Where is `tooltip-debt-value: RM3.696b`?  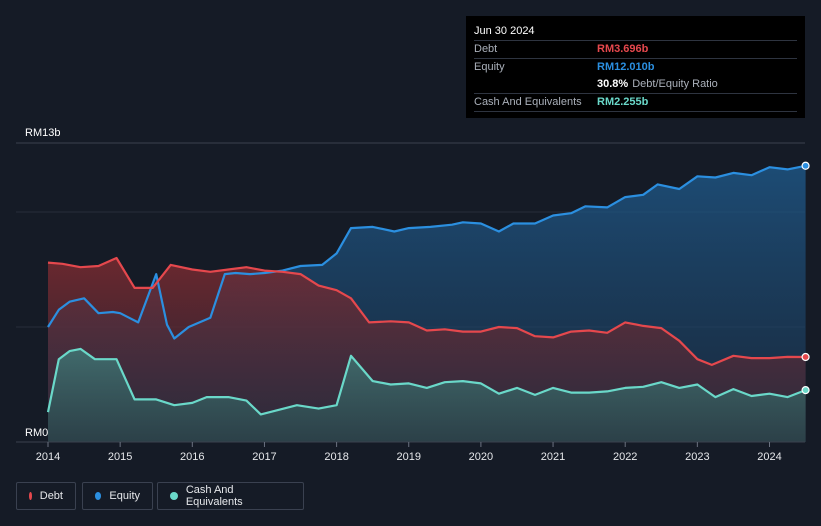 tooltip-debt-value: RM3.696b is located at coordinates (623, 49).